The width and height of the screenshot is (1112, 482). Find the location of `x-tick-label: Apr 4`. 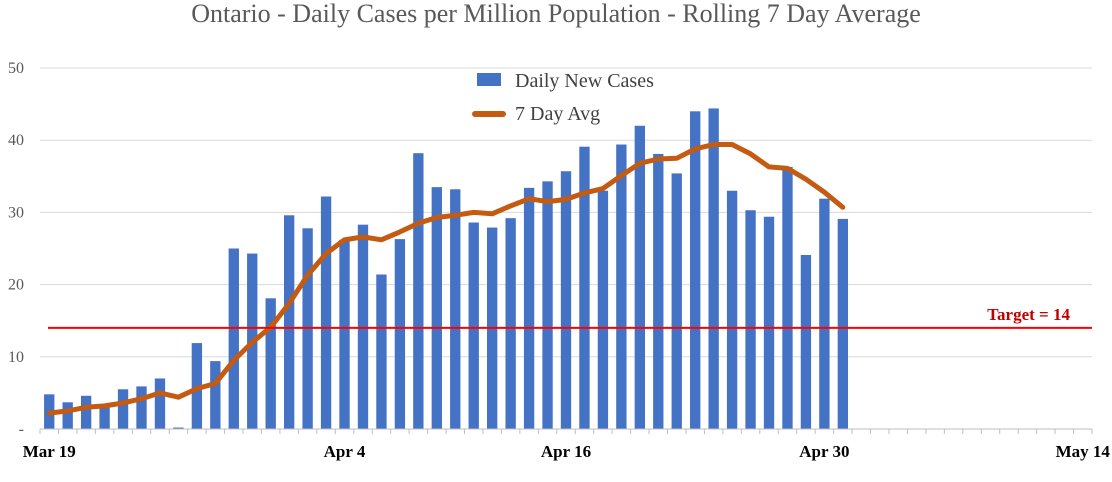

x-tick-label: Apr 4 is located at coordinates (345, 451).